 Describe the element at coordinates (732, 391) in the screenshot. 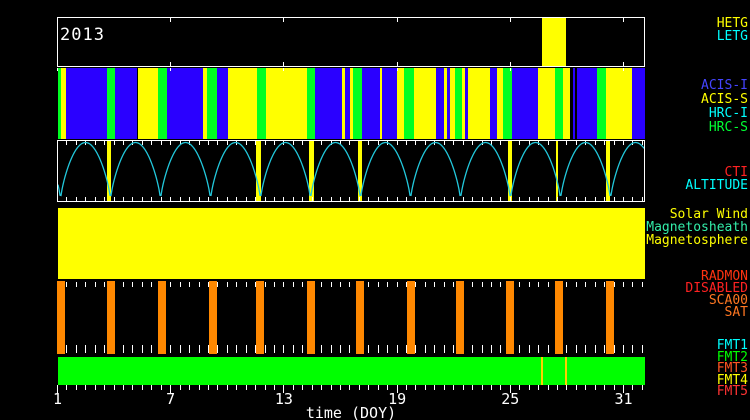

I see `legend-fmt5: FMT5` at that location.